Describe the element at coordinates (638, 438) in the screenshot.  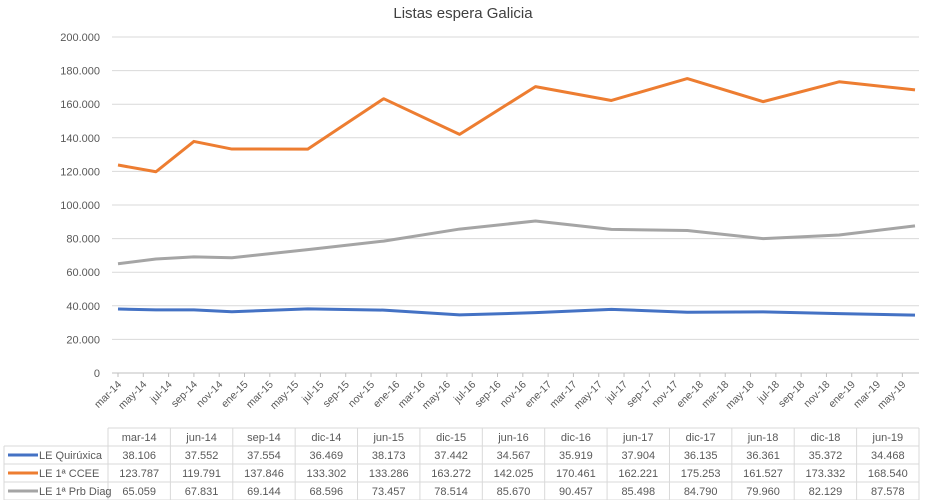
I see `table-header-cell: jun-17` at that location.